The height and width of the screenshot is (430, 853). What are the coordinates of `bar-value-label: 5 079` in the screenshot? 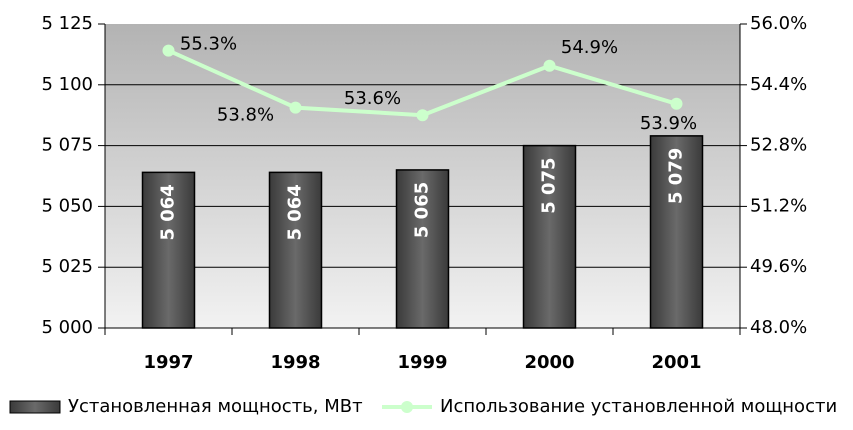 It's located at (676, 176).